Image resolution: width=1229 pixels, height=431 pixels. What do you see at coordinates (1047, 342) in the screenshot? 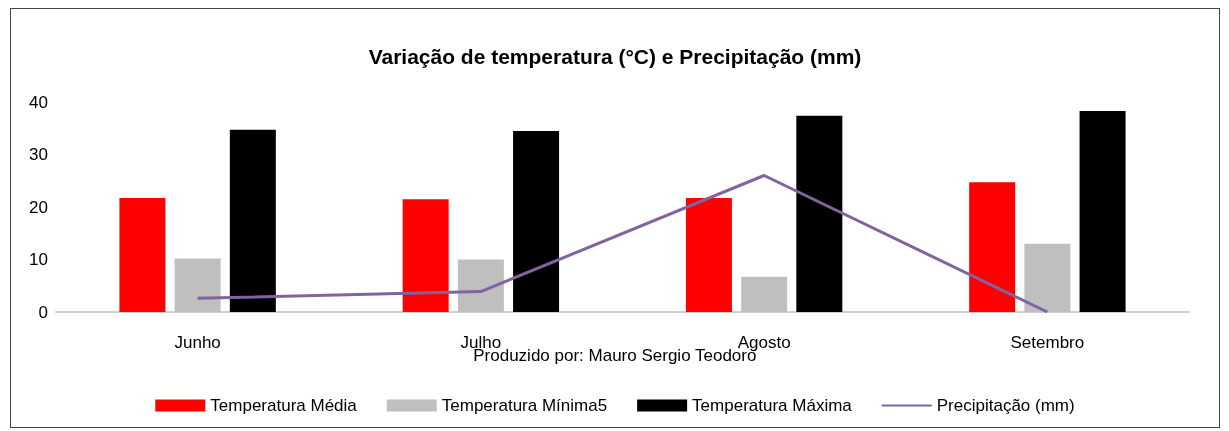
I see `x-tick-label: Setembro` at bounding box center [1047, 342].